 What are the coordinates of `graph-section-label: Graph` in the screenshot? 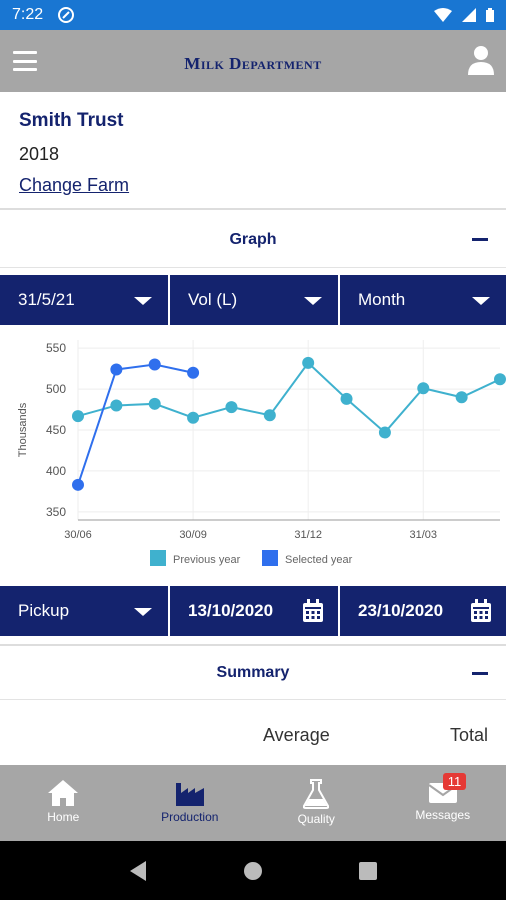 It's located at (253, 239).